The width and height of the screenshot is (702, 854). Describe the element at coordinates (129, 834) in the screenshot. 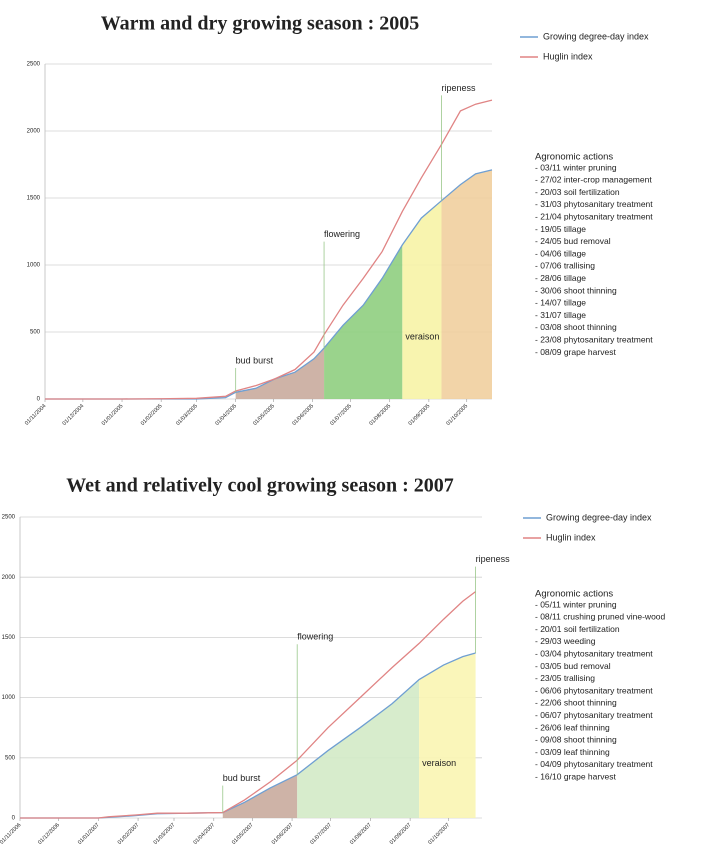

I see `x-tick-label: 01/02/2007` at that location.